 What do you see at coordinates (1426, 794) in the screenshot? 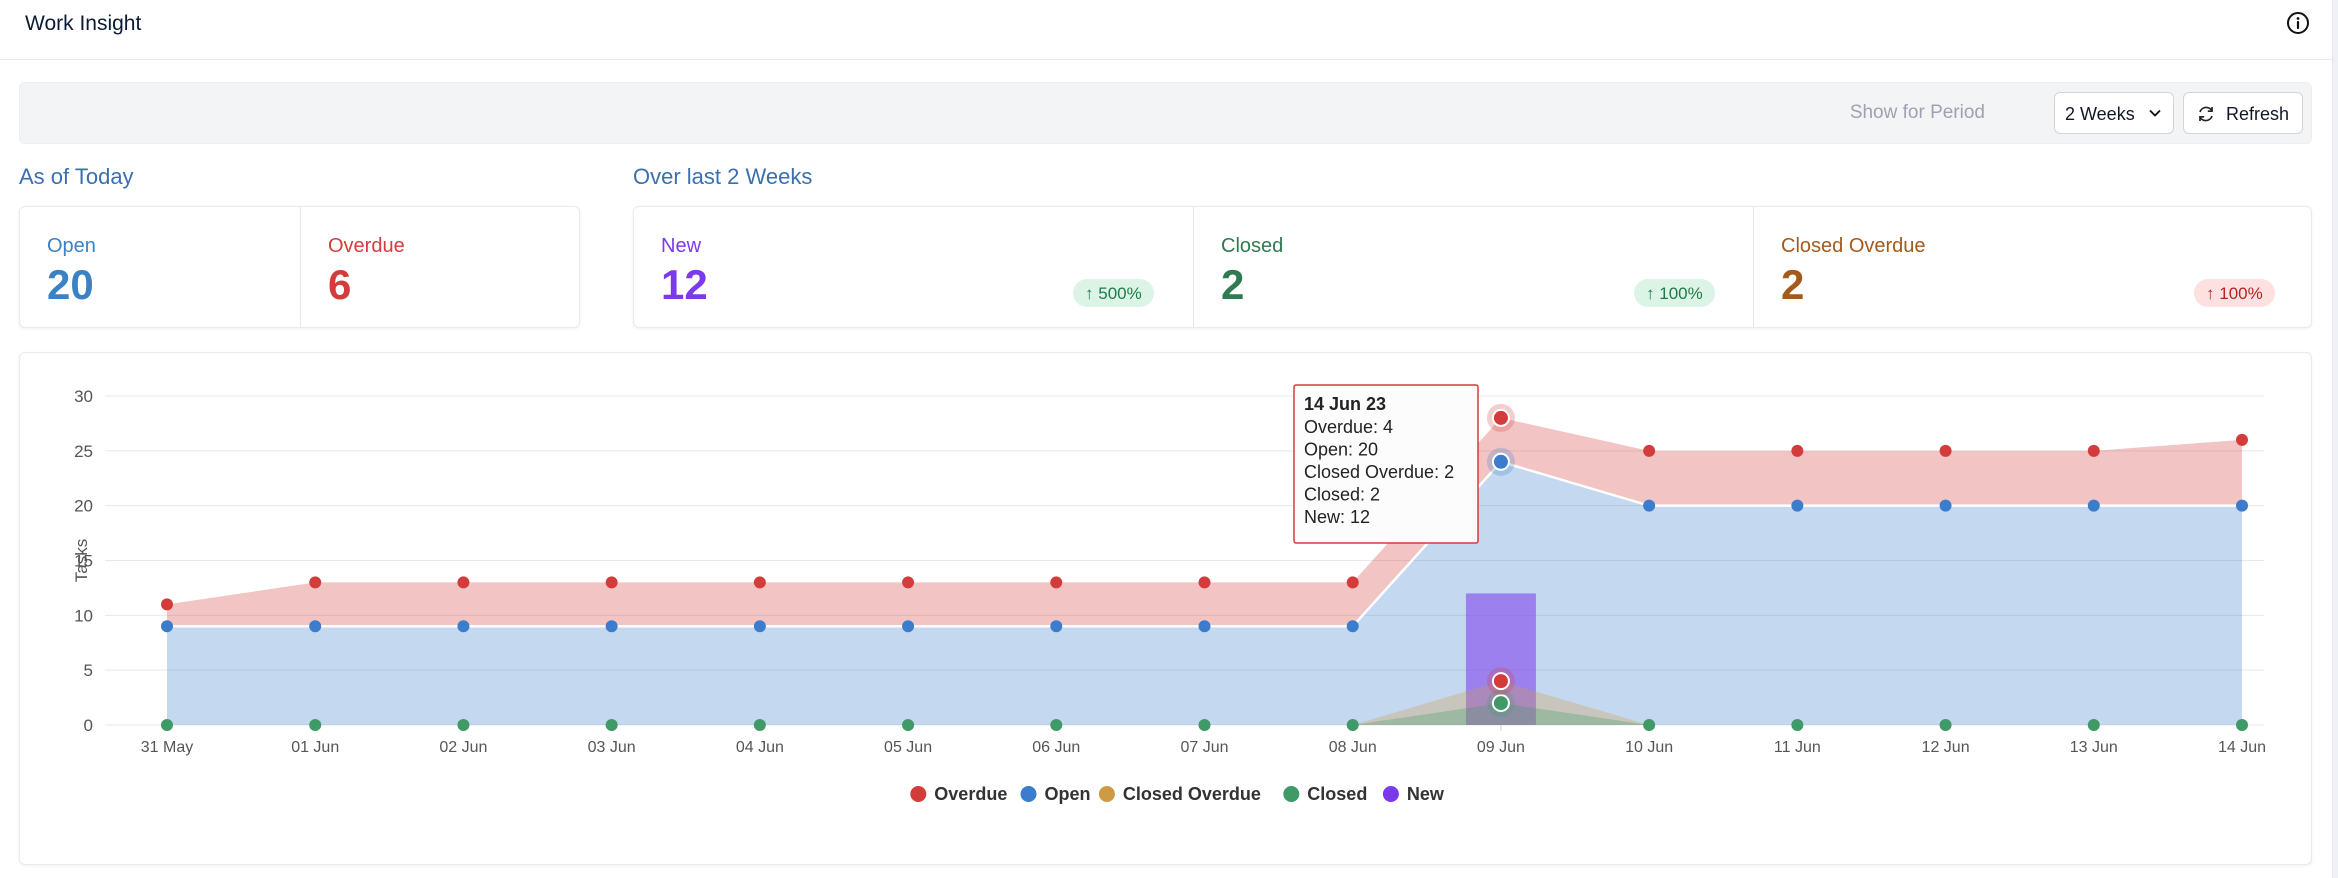
I see `legend-label: New` at bounding box center [1426, 794].